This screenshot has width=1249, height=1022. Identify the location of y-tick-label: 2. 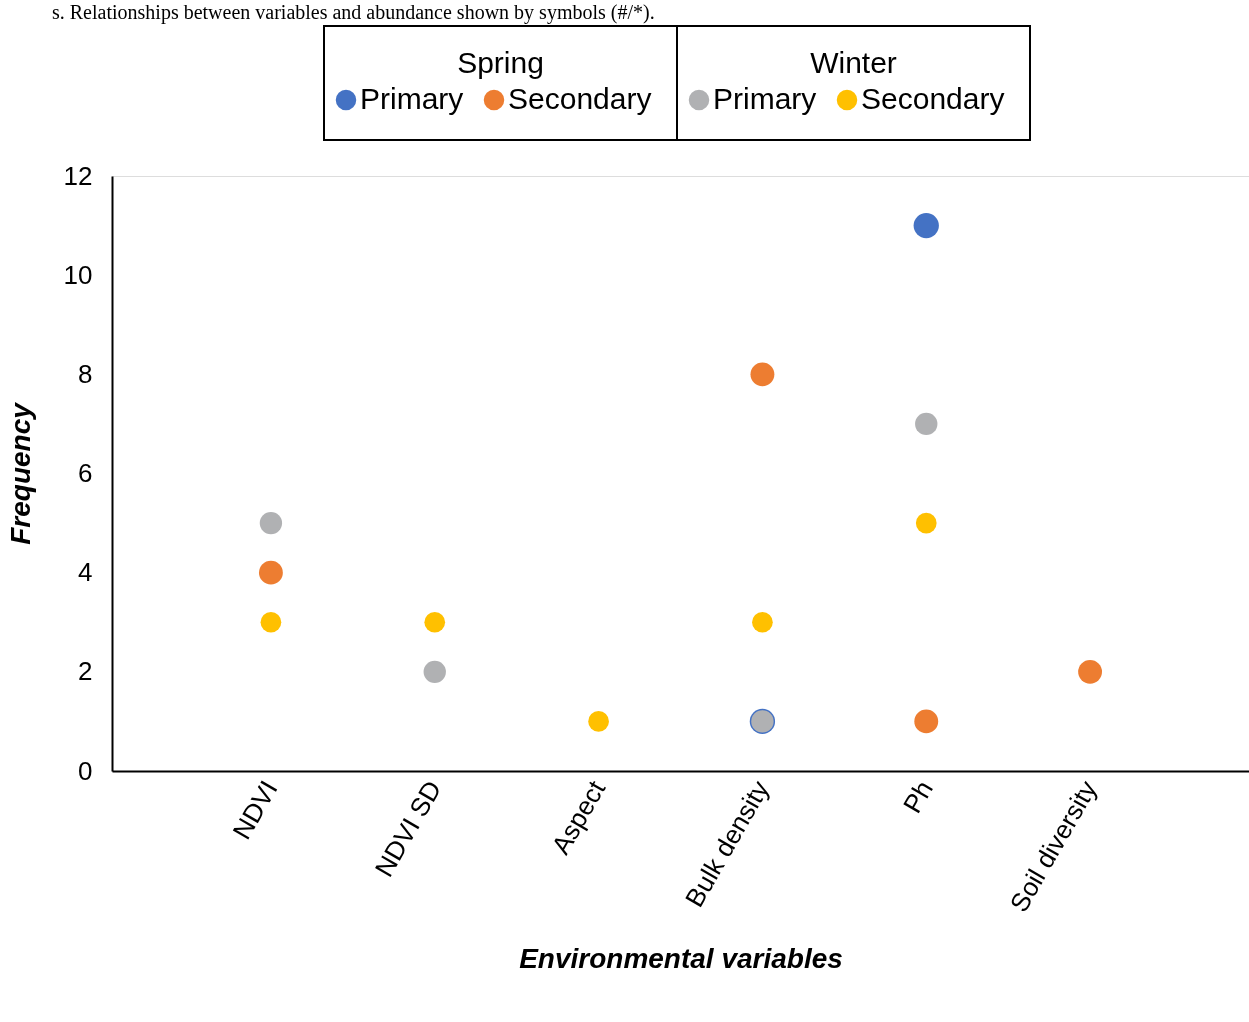
(85, 671).